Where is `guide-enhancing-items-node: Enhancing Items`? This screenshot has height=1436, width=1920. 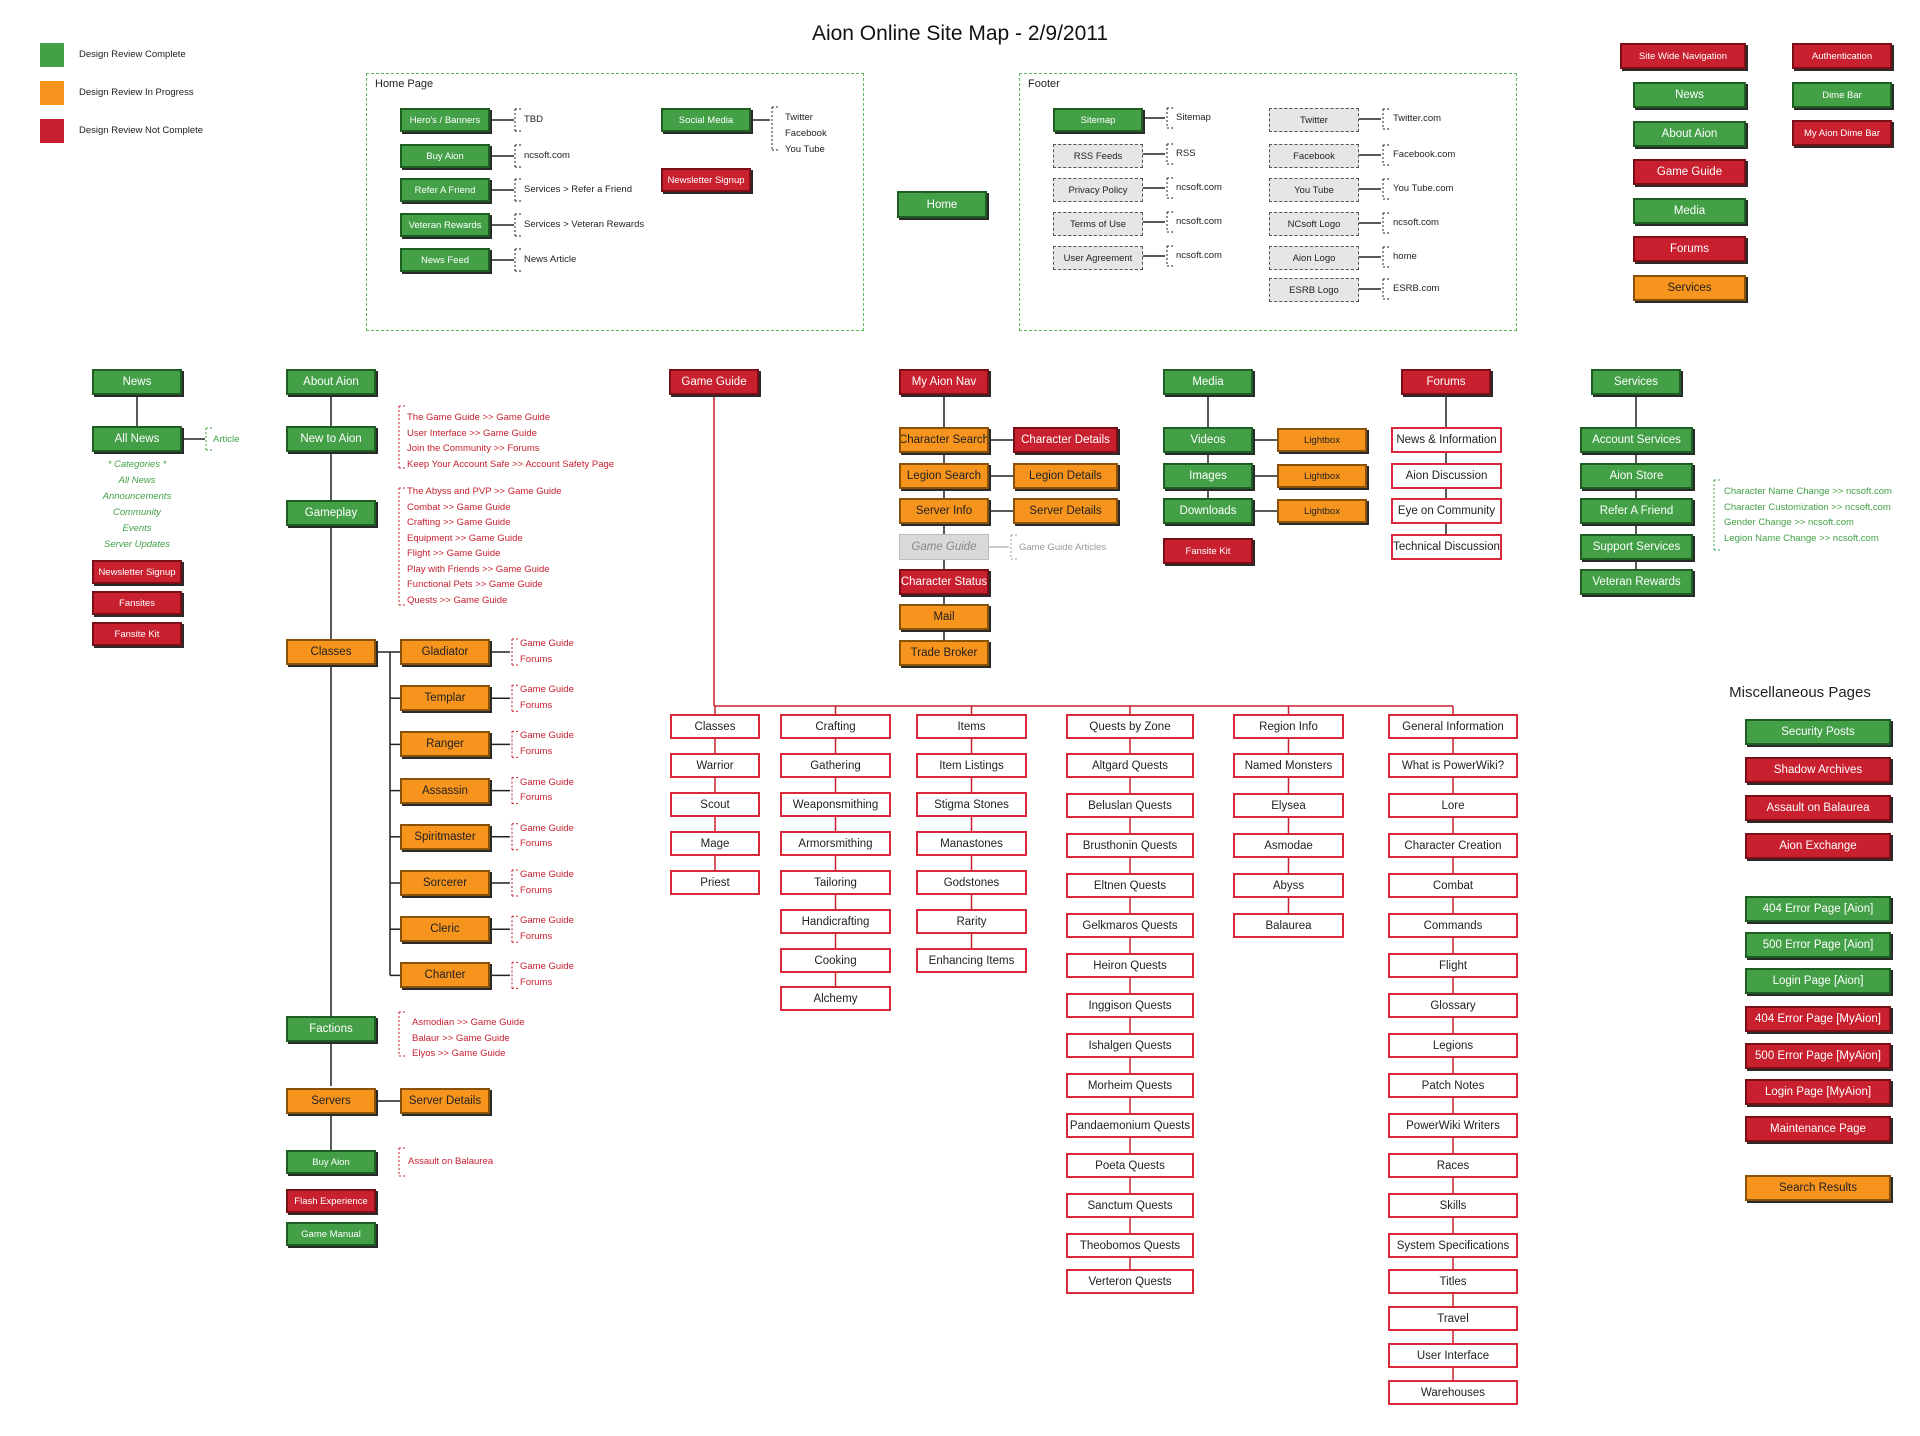 guide-enhancing-items-node: Enhancing Items is located at coordinates (971, 960).